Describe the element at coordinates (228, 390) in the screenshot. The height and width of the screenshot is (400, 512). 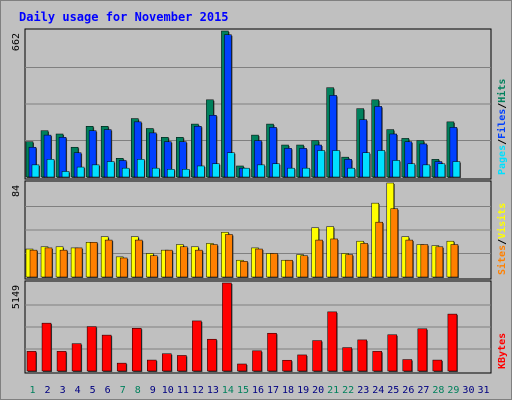
I see `x-tick-label-14: 14` at that location.